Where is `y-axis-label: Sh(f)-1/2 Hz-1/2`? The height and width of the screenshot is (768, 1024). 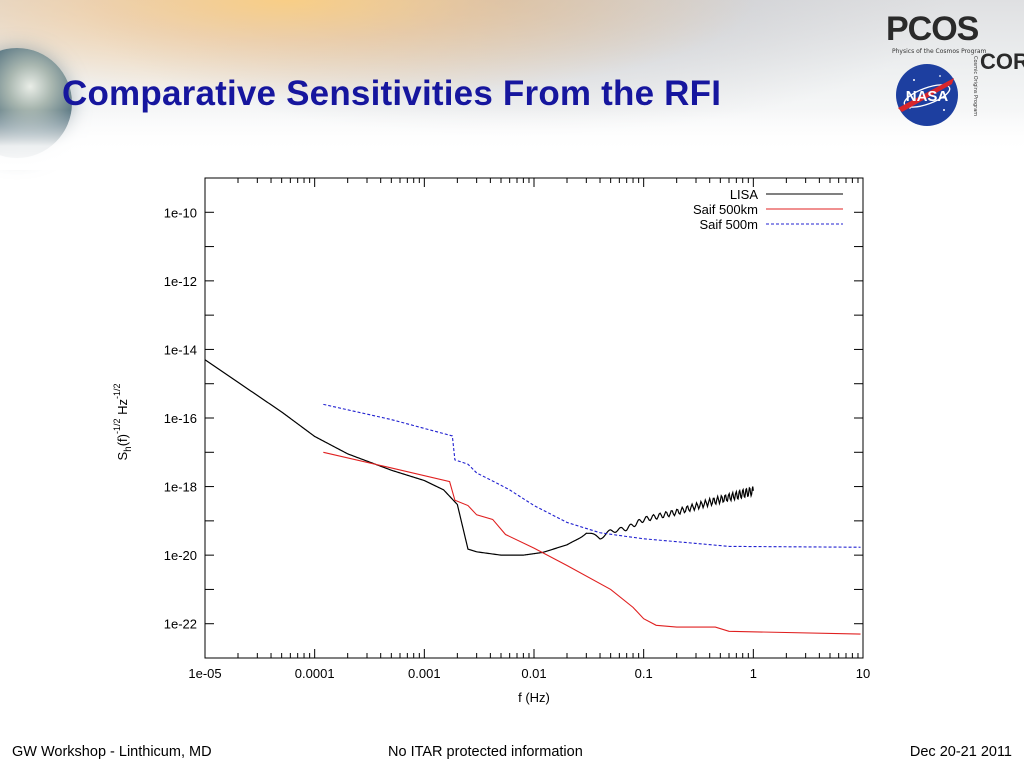
y-axis-label: Sh(f)-1/2 Hz-1/2 is located at coordinates (123, 421).